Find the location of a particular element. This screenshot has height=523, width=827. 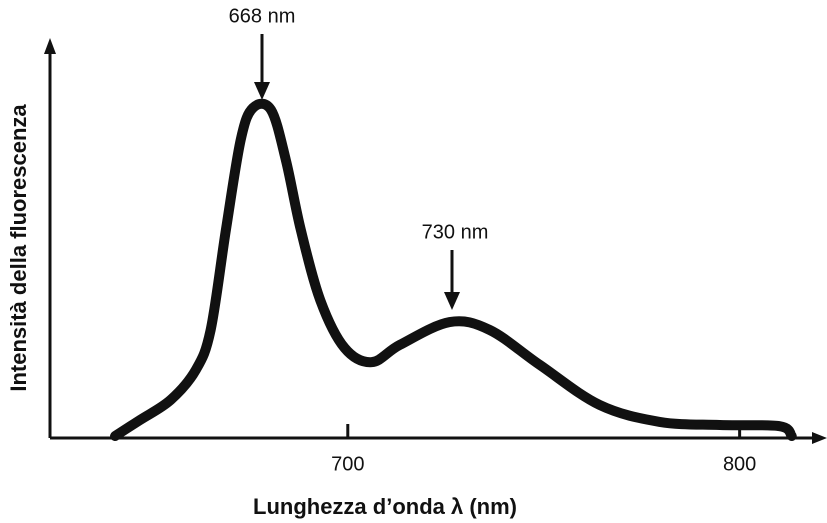

x-tick-label: 700 is located at coordinates (347, 464).